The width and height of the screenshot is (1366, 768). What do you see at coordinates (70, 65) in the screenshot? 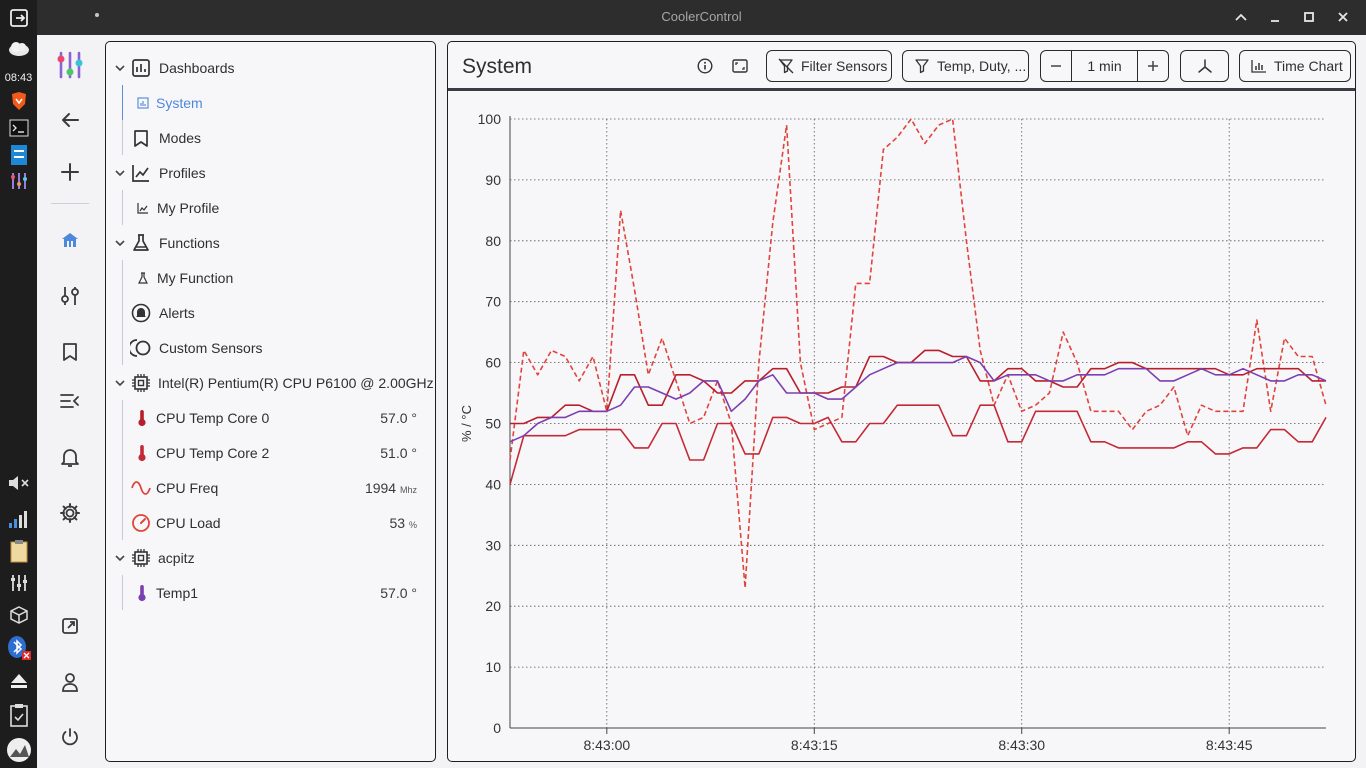
I see `app-logo-icon` at bounding box center [70, 65].